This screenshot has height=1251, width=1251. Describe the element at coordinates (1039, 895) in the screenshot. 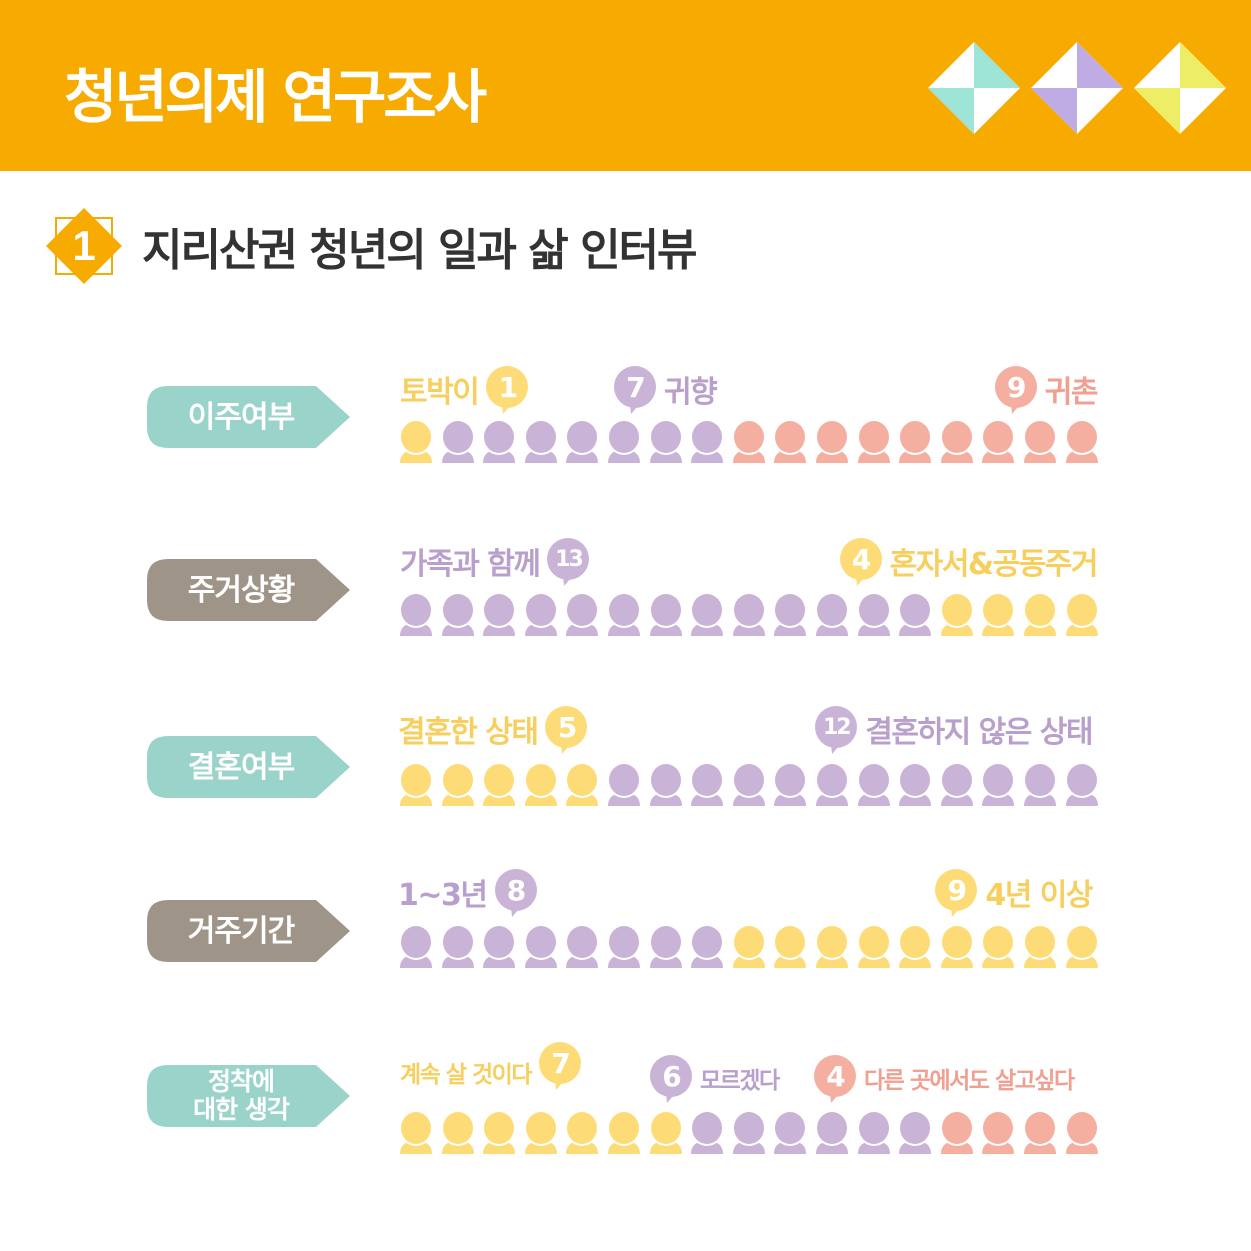

I see `segment-name: 4년 이상` at that location.